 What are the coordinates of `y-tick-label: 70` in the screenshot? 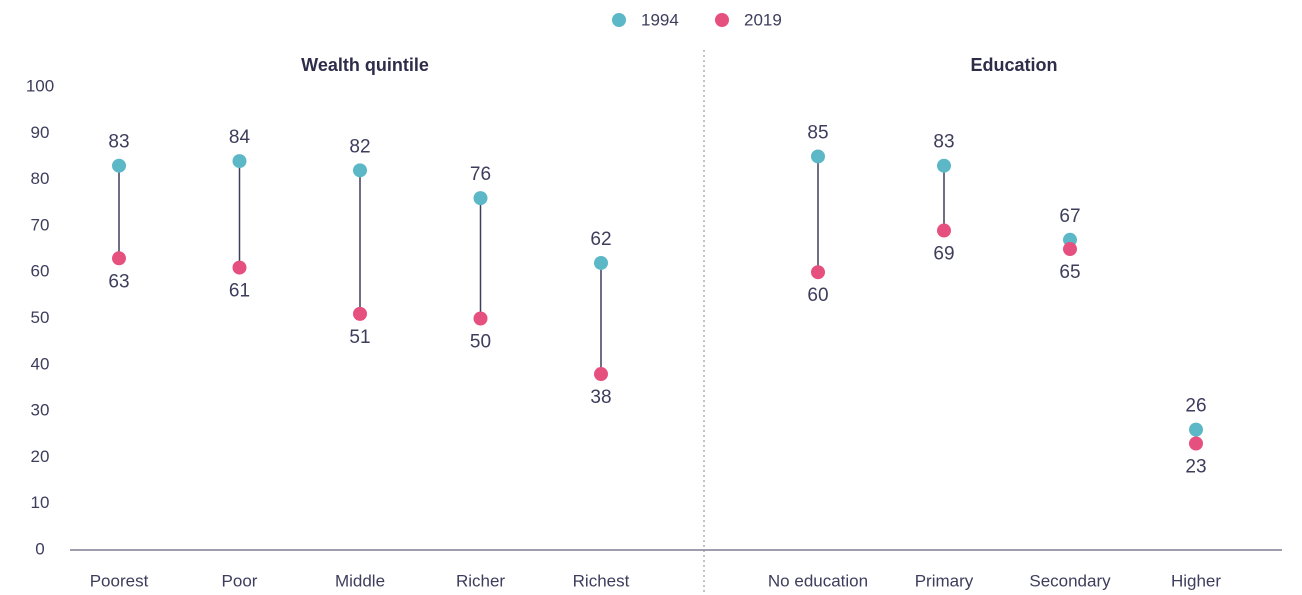 It's located at (40, 224).